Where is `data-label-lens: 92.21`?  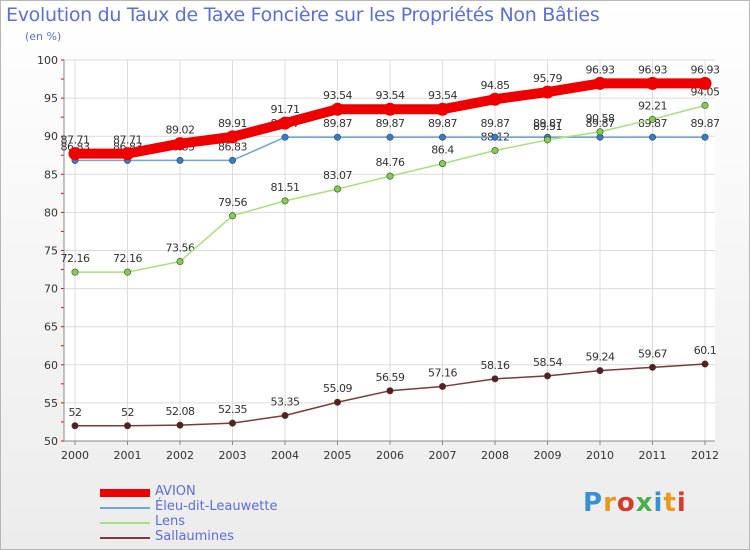 data-label-lens: 92.21 is located at coordinates (652, 105).